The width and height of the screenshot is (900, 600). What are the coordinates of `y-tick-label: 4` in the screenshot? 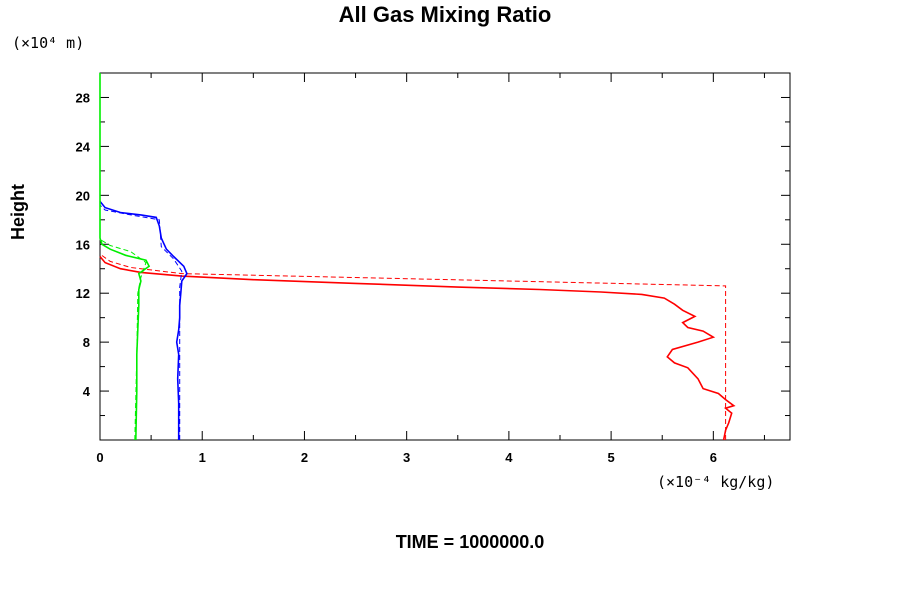 It's located at (87, 391).